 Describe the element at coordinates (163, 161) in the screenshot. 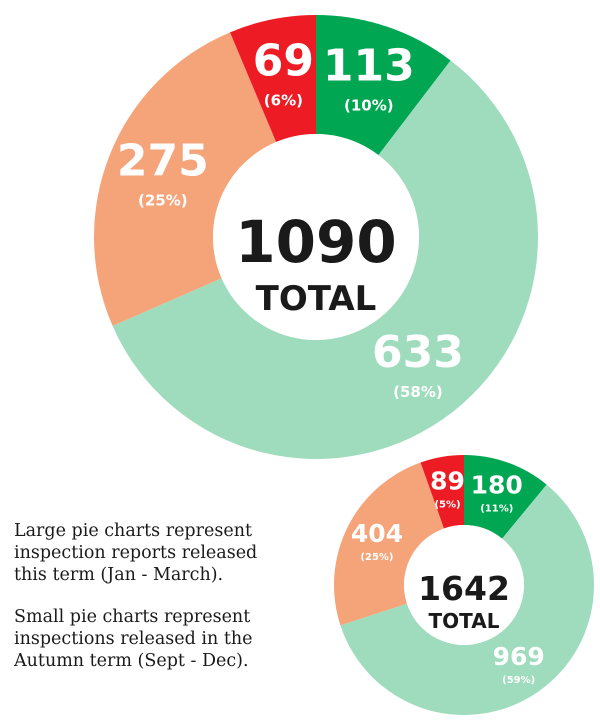

I see `large-slice-value-275: 275` at that location.